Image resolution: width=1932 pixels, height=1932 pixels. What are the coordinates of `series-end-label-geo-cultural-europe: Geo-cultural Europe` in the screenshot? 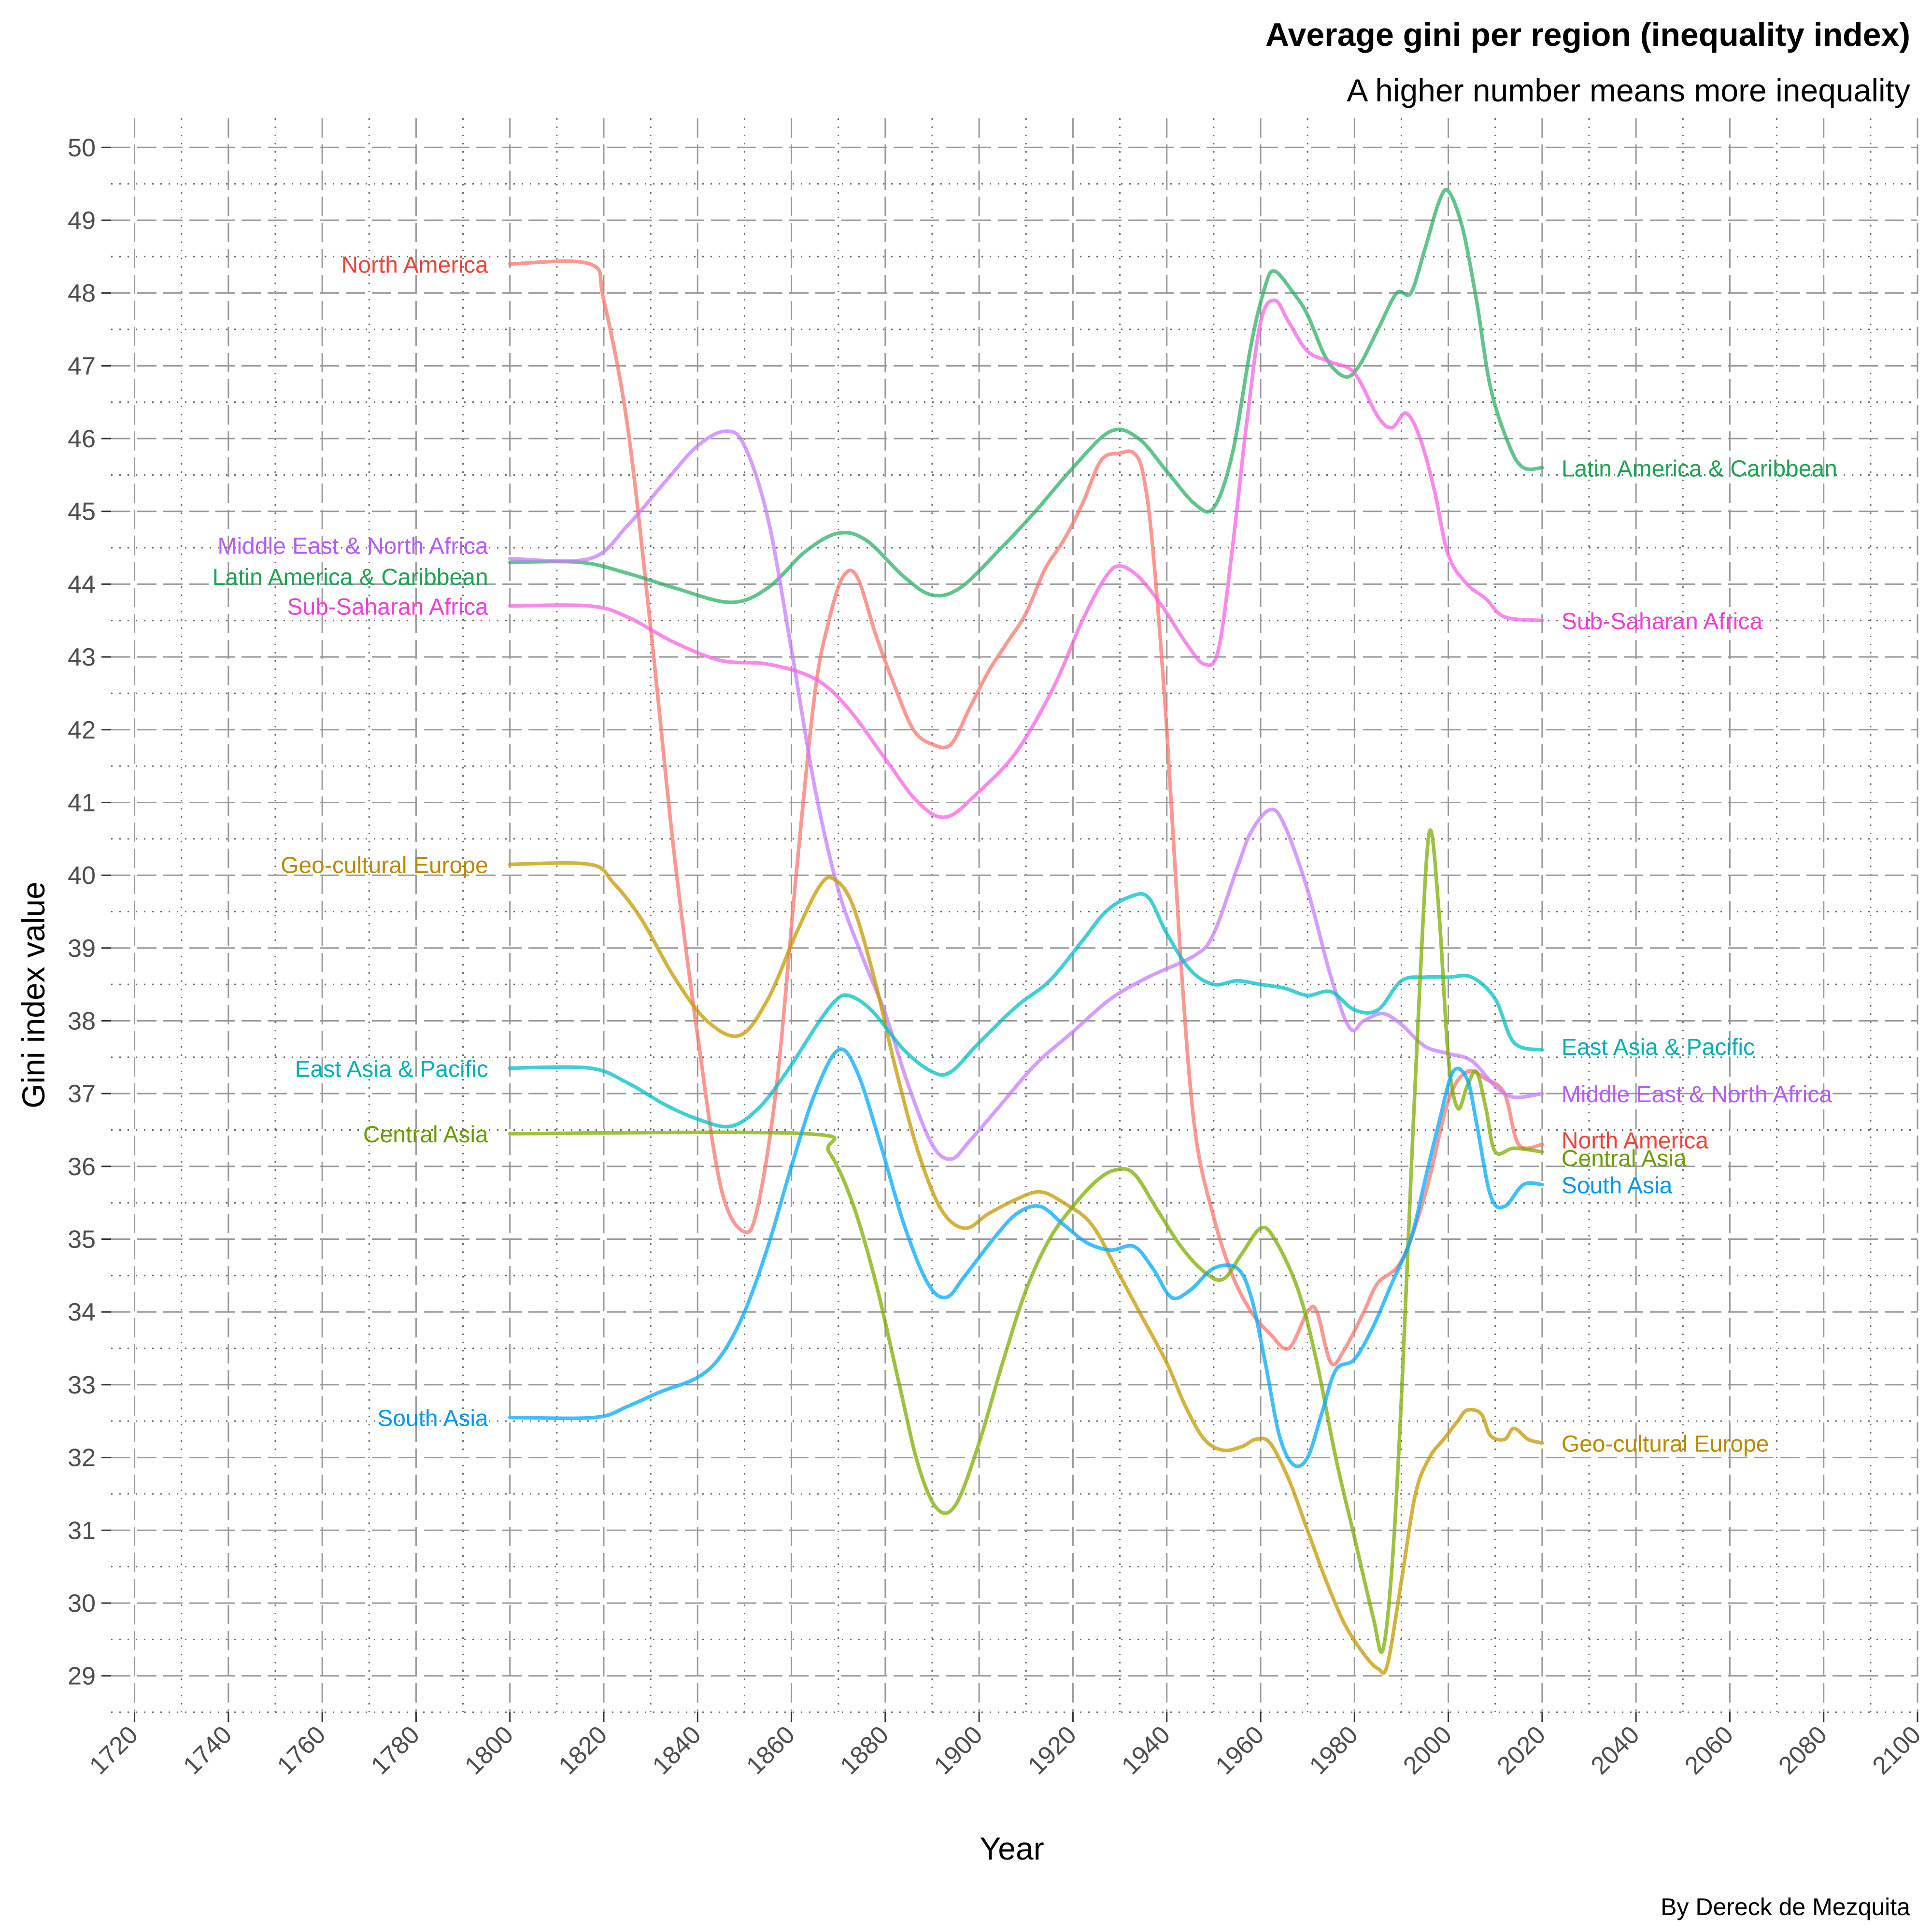 It's located at (1665, 1444).